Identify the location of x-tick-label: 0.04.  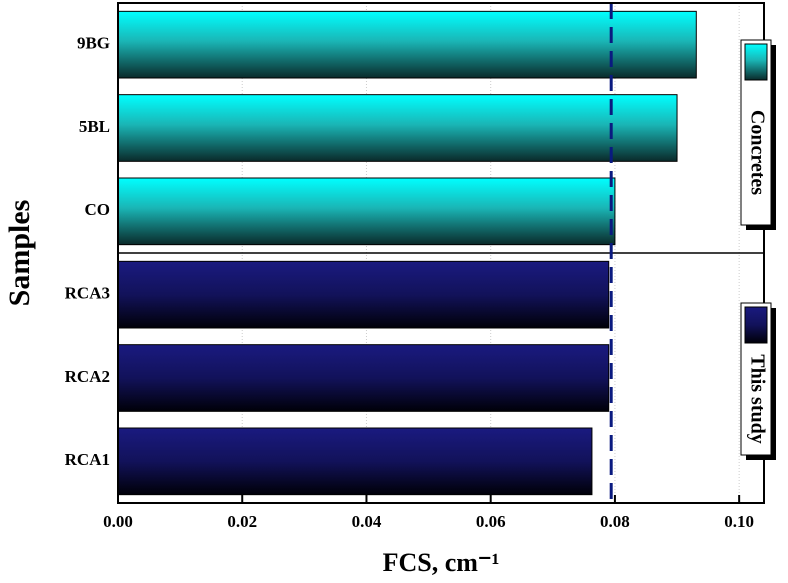
(367, 521).